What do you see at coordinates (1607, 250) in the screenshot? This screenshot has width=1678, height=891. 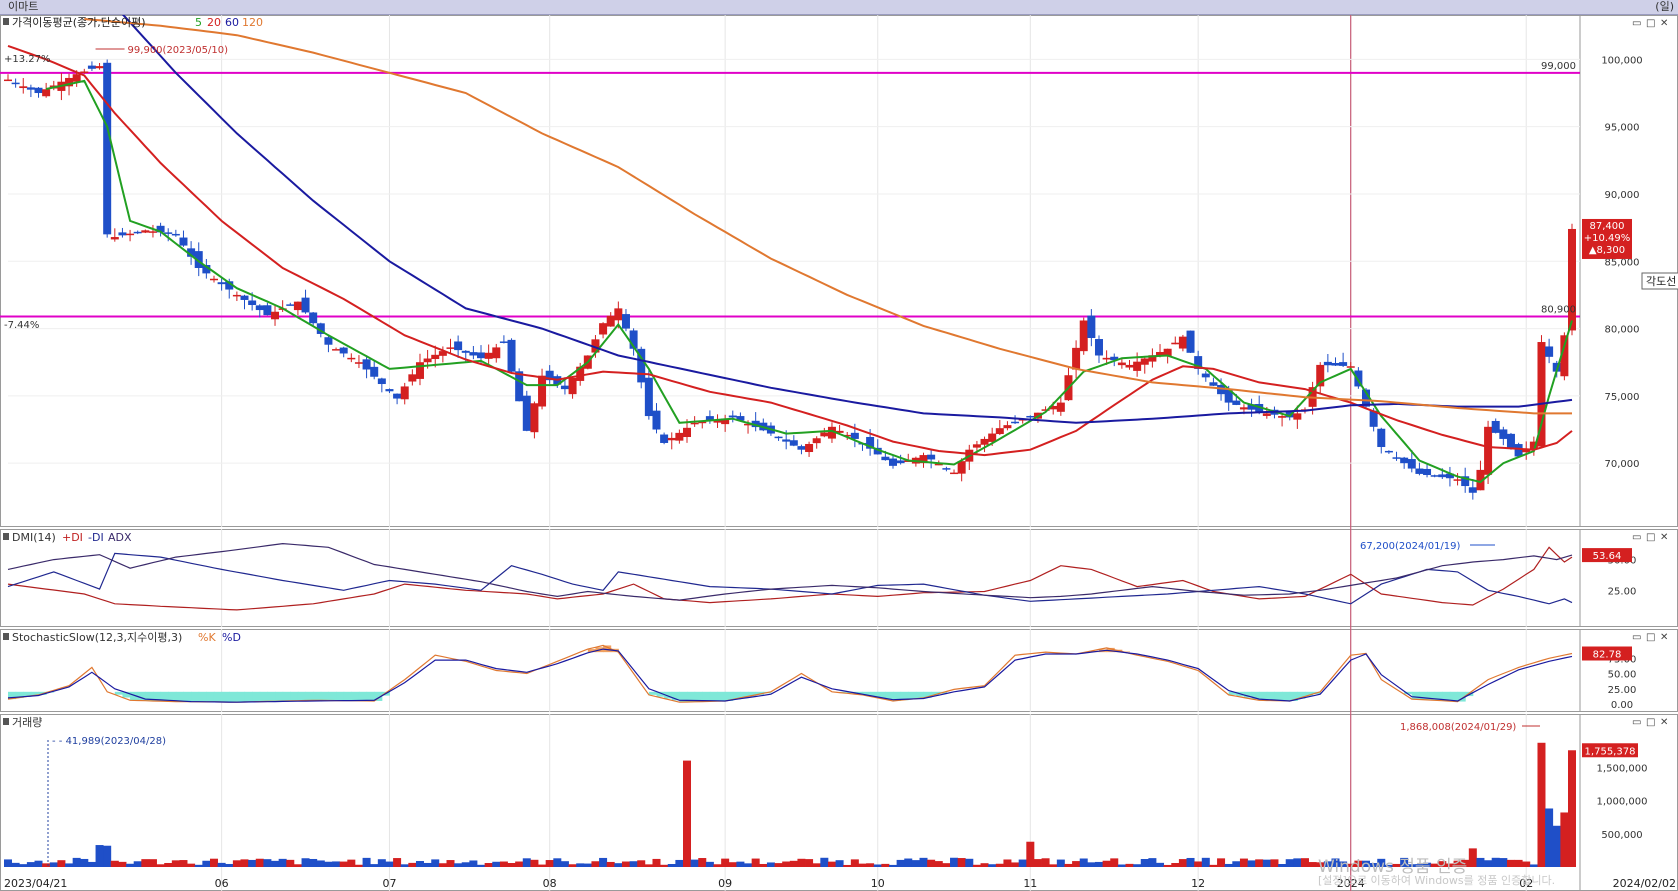 I see `last-change-abs: ▲8,300` at bounding box center [1607, 250].